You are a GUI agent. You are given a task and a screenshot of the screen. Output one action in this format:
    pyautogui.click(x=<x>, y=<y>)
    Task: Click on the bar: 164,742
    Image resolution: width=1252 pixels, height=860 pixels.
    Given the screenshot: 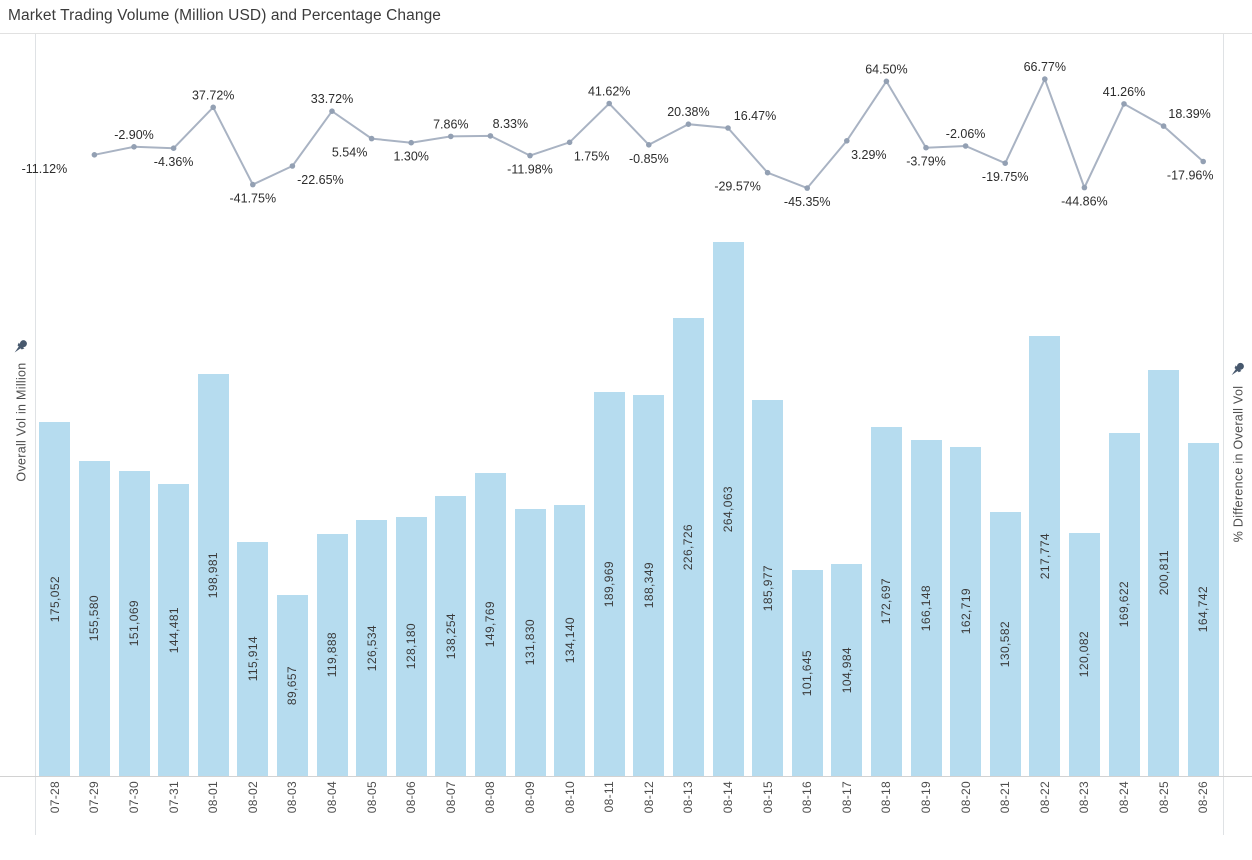 What is the action you would take?
    pyautogui.click(x=1203, y=609)
    